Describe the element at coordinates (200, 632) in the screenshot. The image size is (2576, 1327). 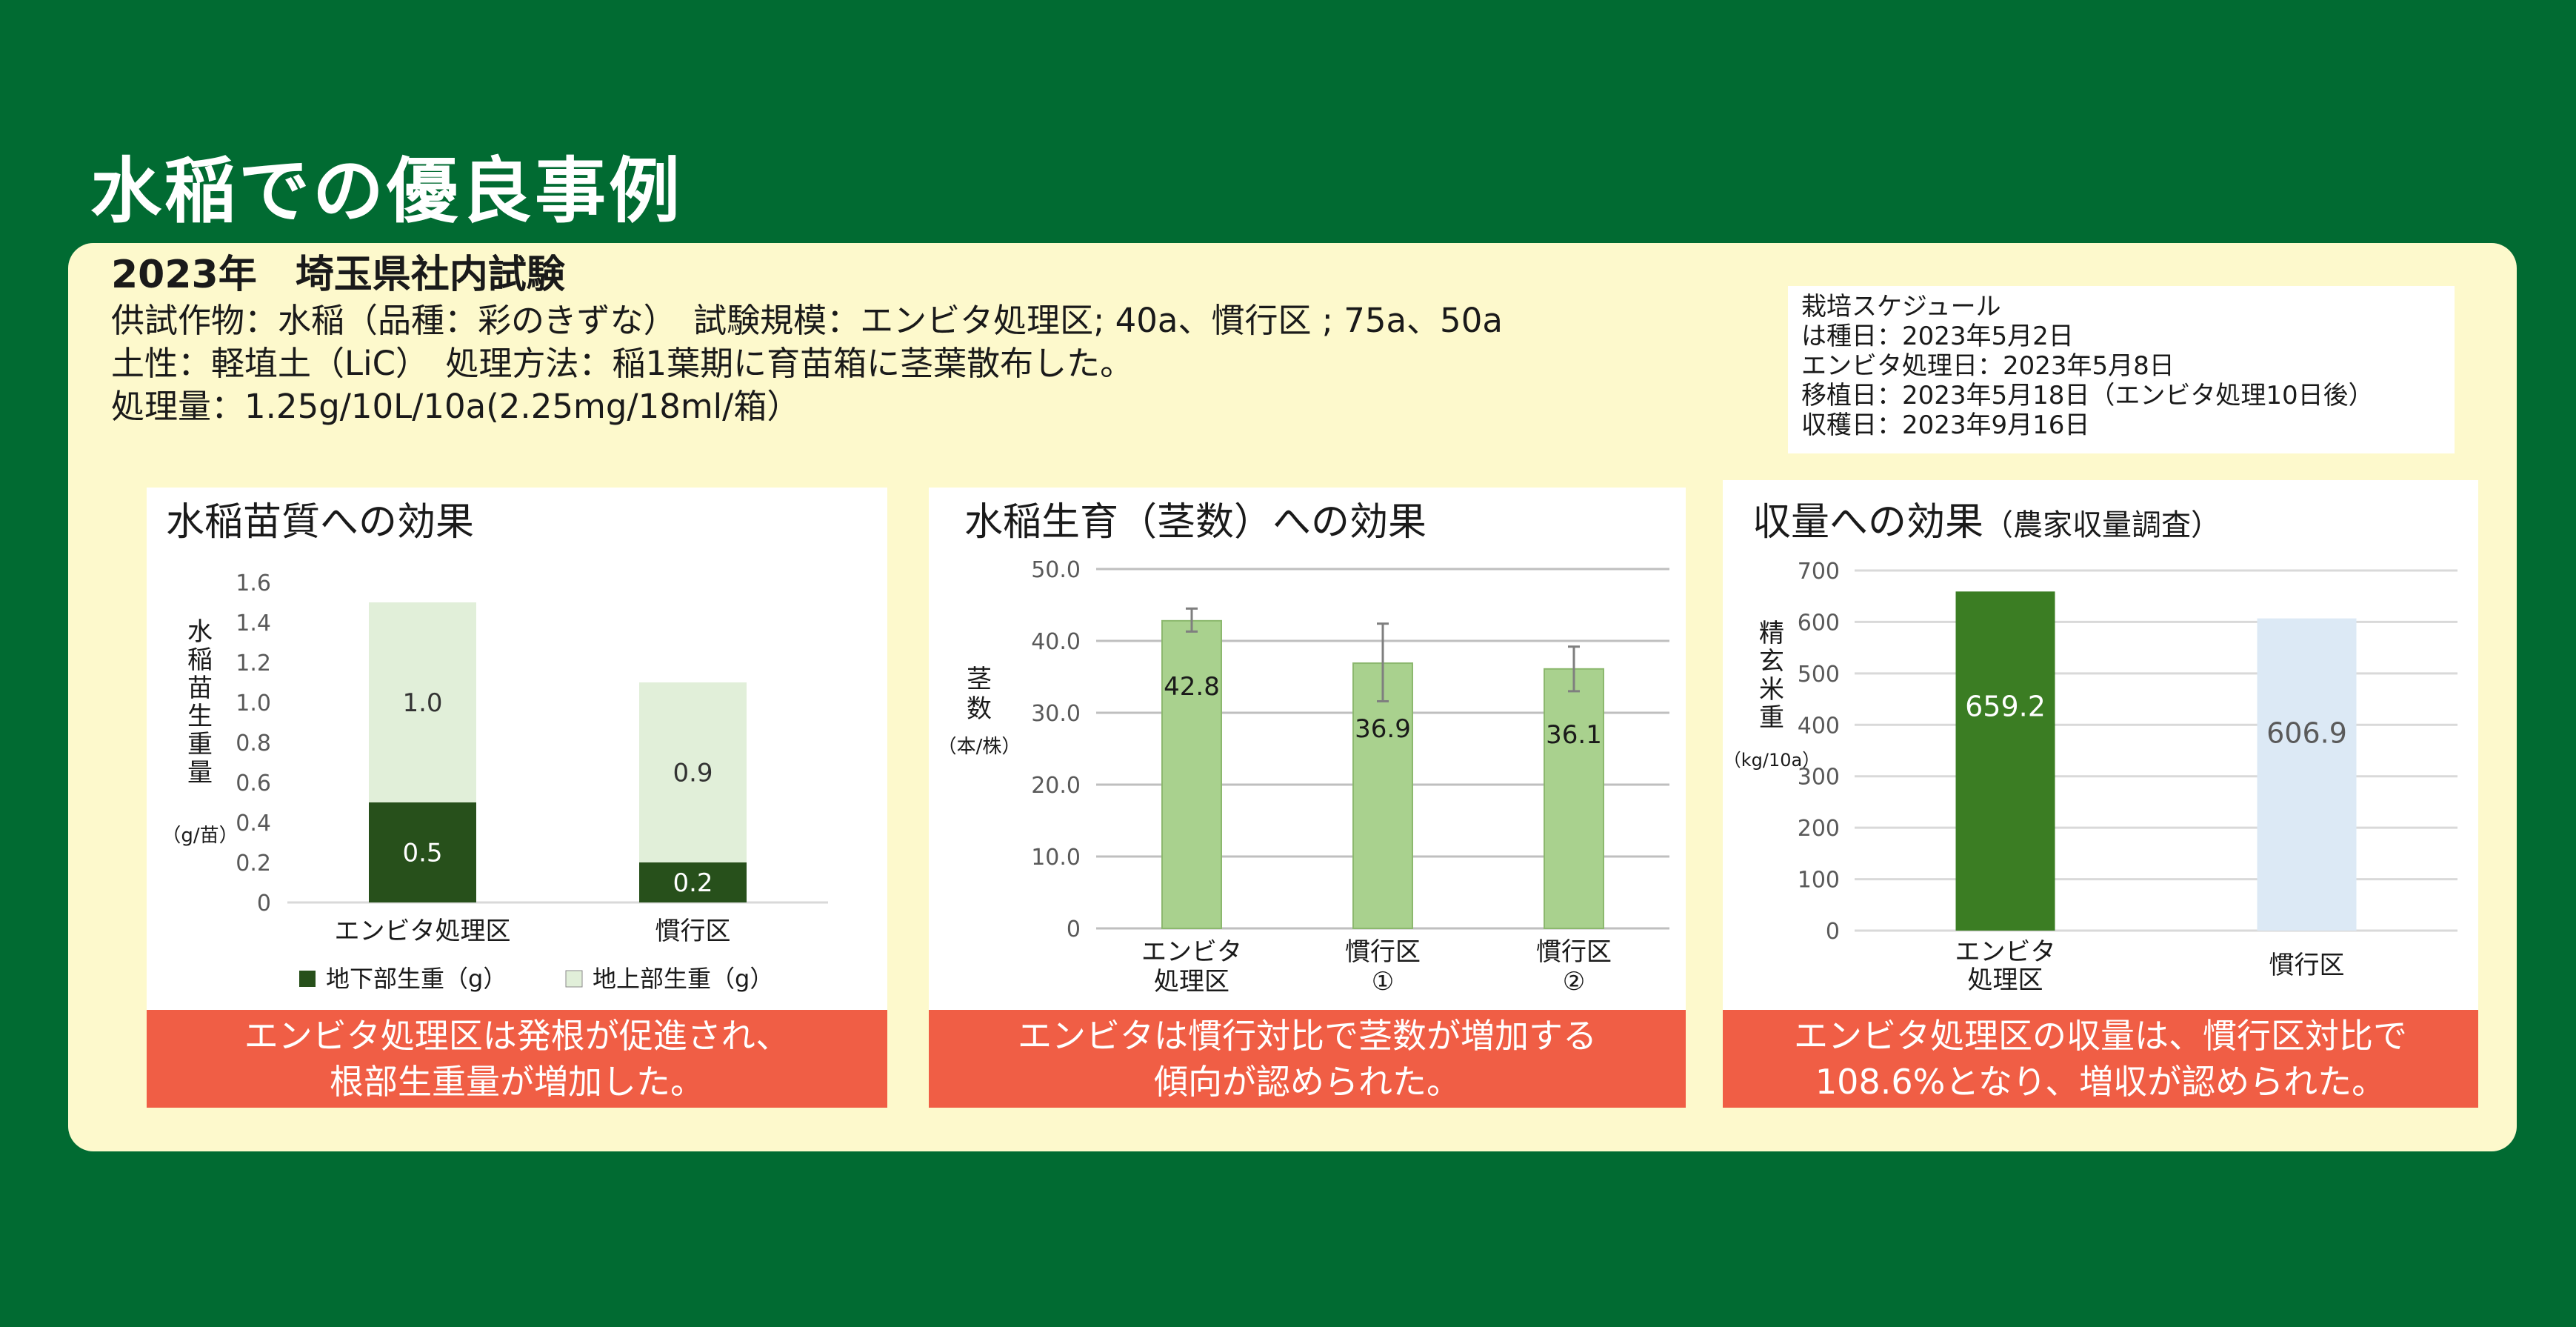
I see `y-axis-label: 水` at that location.